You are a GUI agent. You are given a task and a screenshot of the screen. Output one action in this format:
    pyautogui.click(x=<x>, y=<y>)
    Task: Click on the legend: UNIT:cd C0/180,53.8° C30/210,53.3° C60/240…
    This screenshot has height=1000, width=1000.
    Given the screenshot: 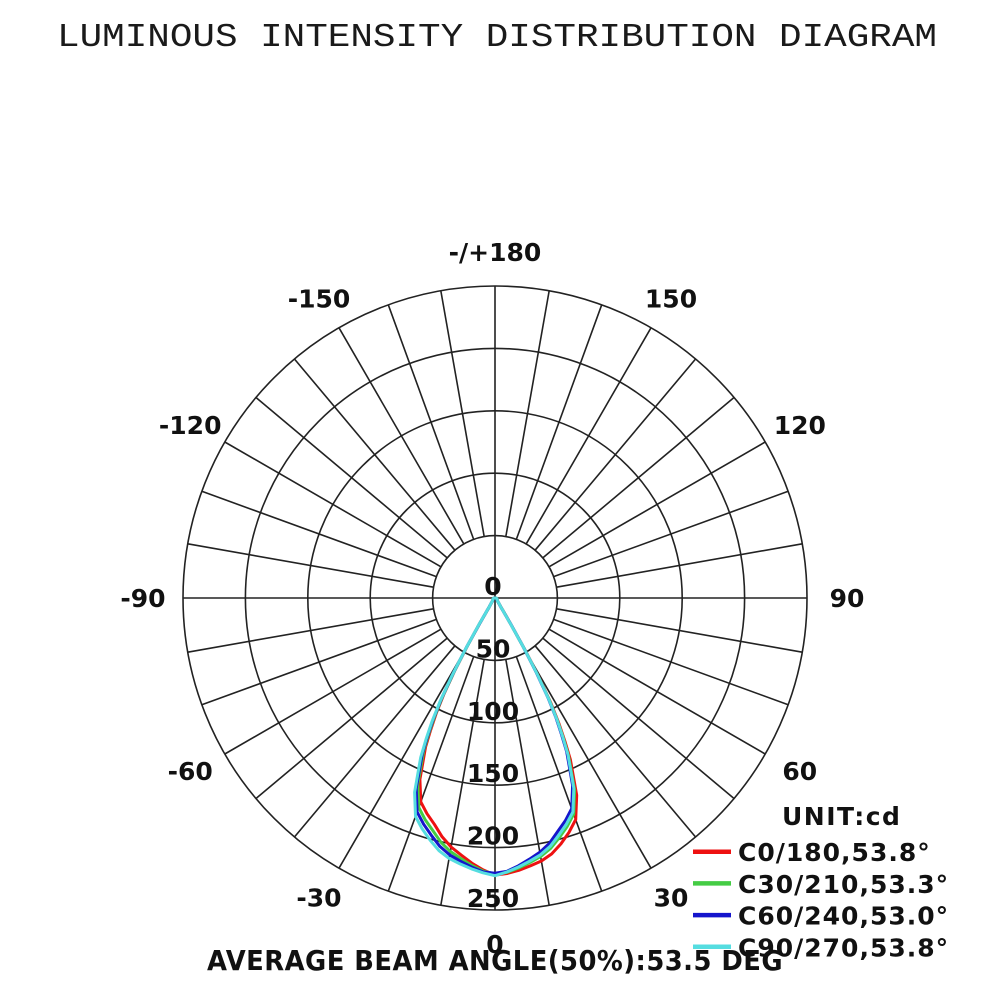 What is the action you would take?
    pyautogui.click(x=821, y=882)
    